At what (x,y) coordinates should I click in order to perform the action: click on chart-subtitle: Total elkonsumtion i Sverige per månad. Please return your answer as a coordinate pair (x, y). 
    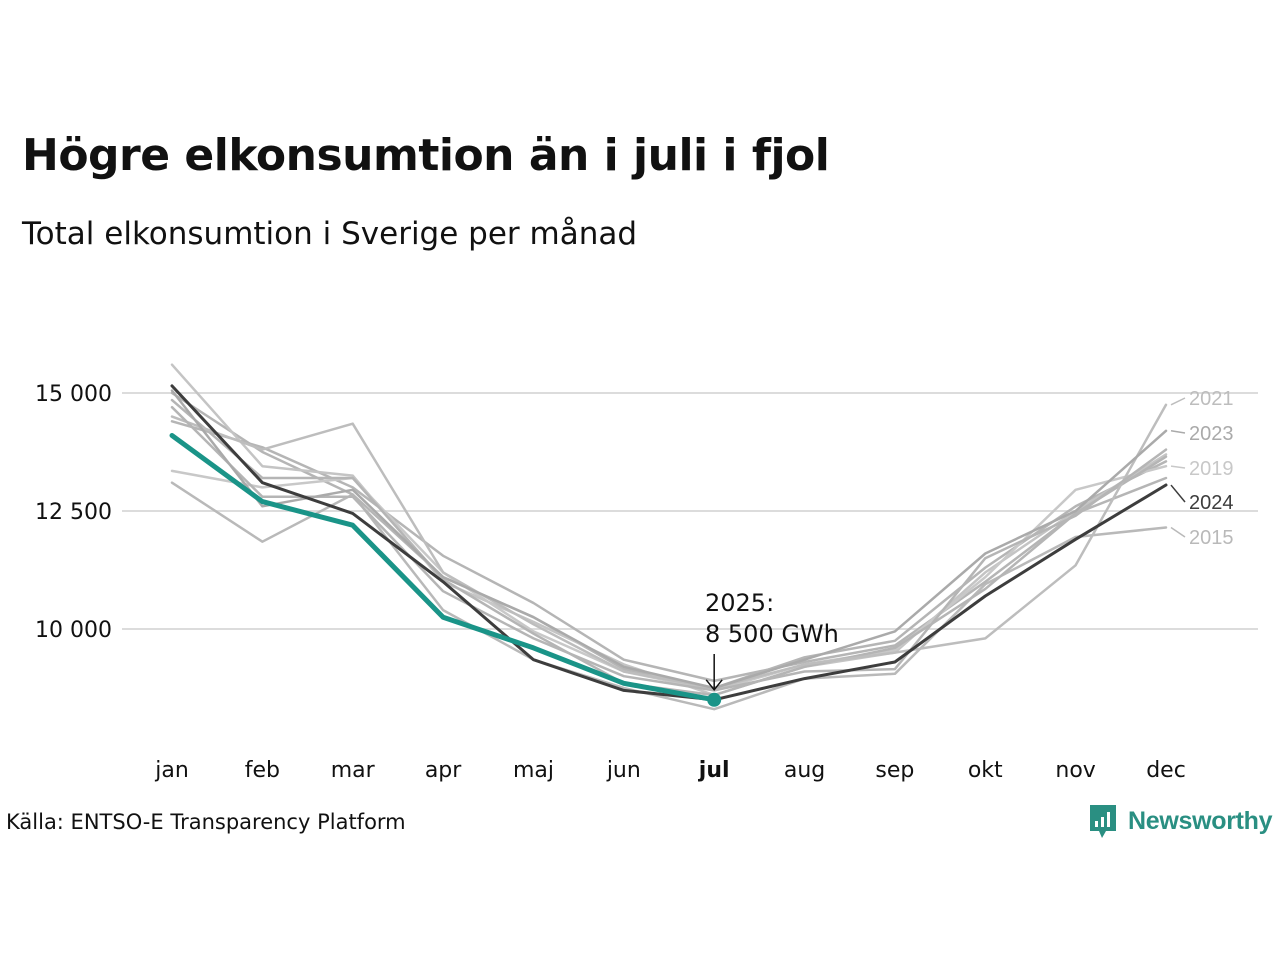
    Looking at the image, I should click on (330, 234).